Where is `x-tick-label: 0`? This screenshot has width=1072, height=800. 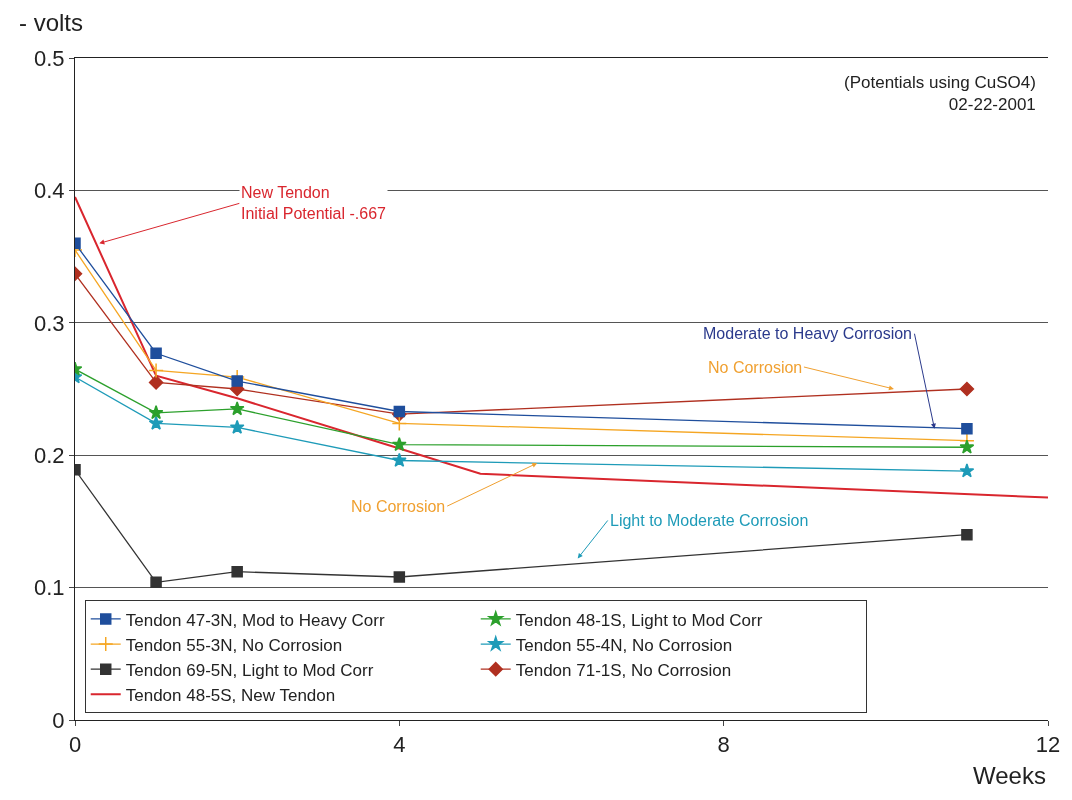
x-tick-label: 0 is located at coordinates (75, 745).